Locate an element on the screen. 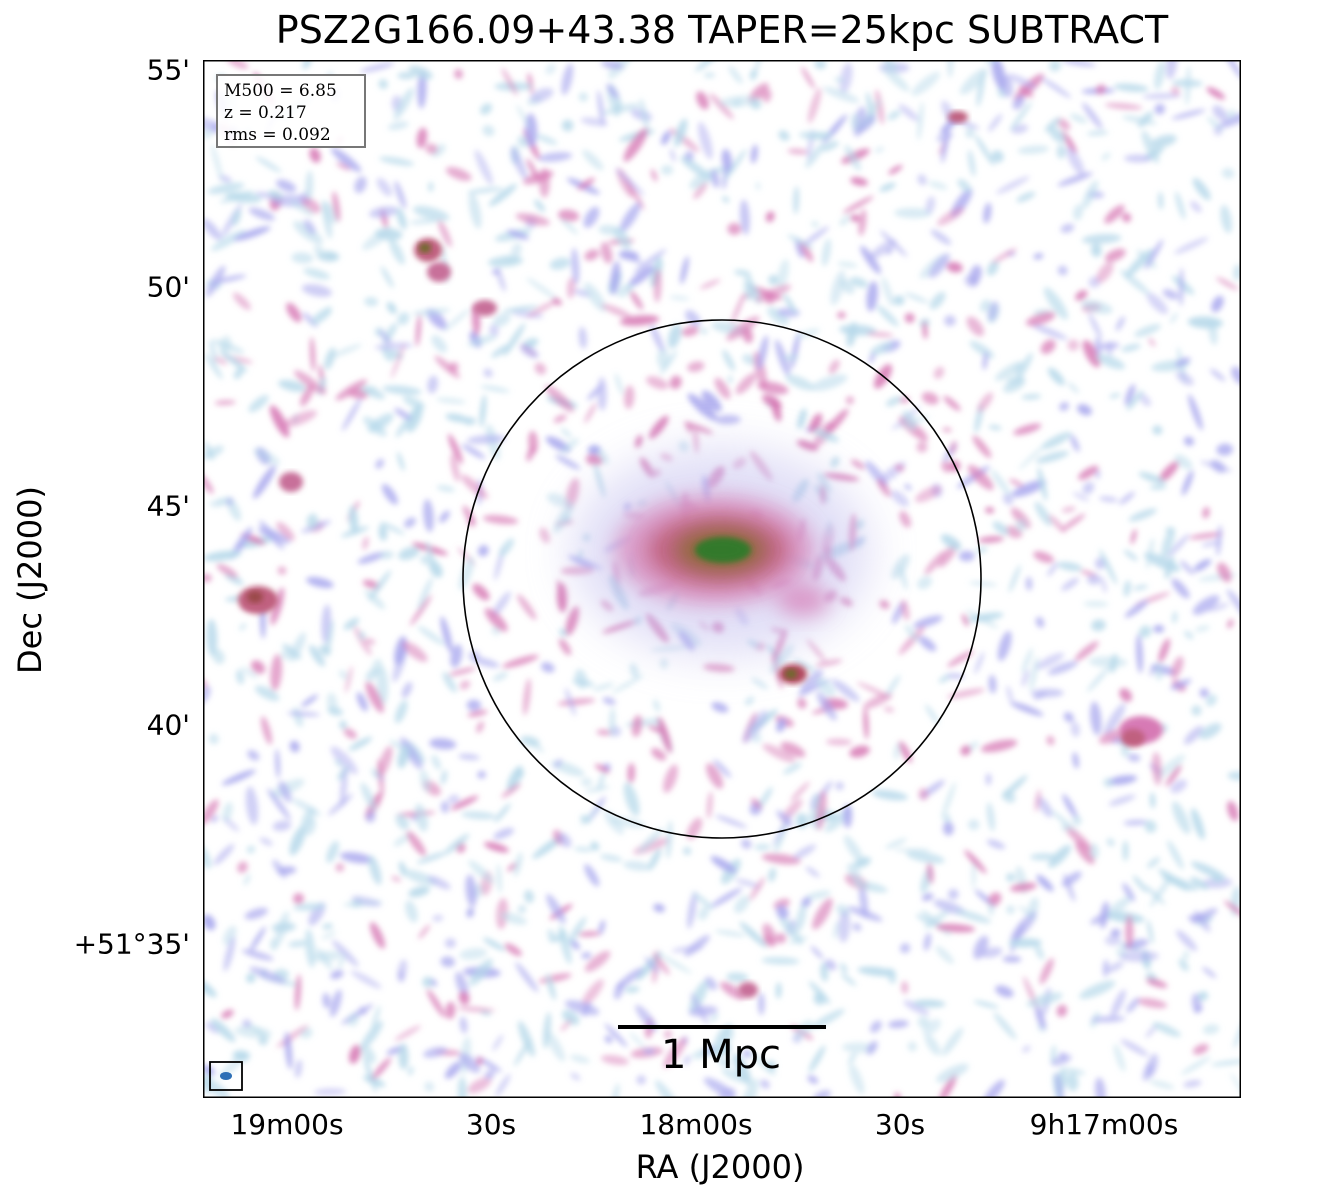  beam-ellipse is located at coordinates (226, 1076).